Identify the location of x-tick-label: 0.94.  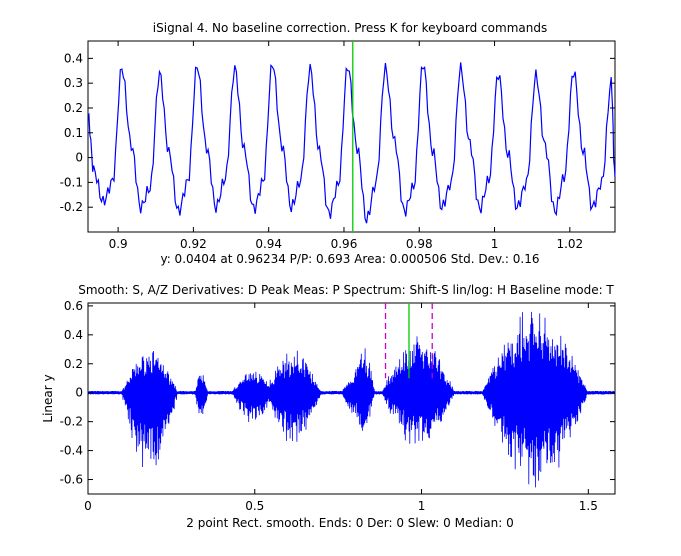
(268, 244).